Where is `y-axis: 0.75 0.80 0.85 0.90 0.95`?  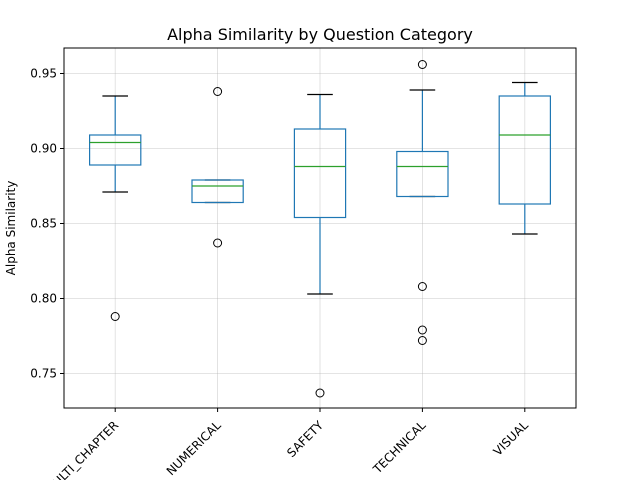 y-axis: 0.75 0.80 0.85 0.90 0.95 is located at coordinates (47, 224).